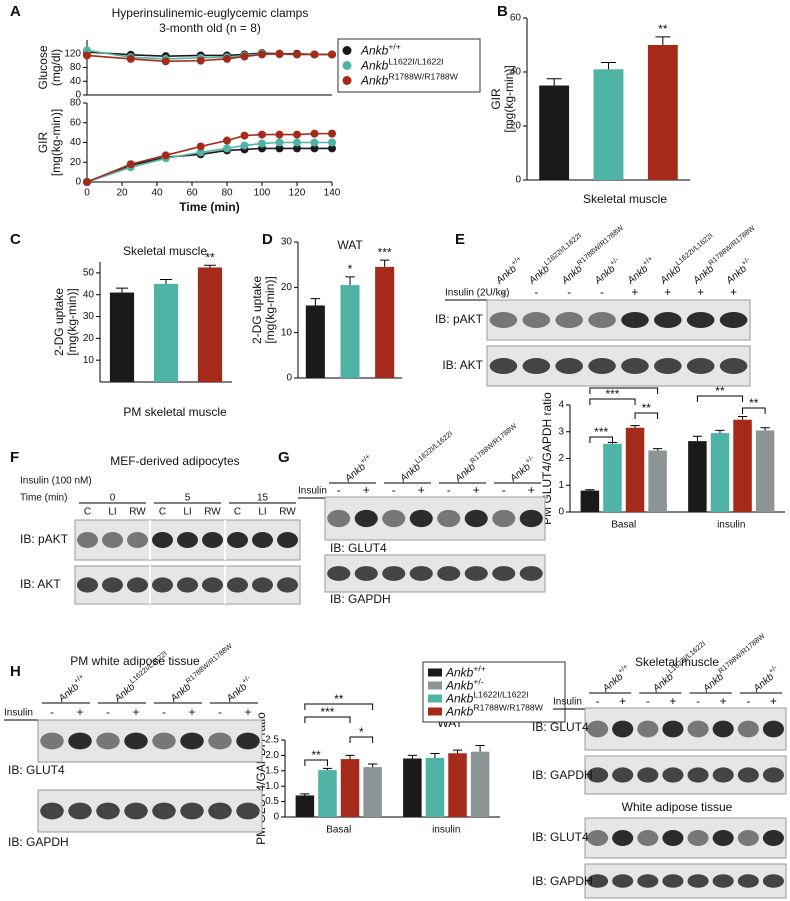 The height and width of the screenshot is (901, 790). I want to click on y-axis-label: Glucose, so click(43, 67).